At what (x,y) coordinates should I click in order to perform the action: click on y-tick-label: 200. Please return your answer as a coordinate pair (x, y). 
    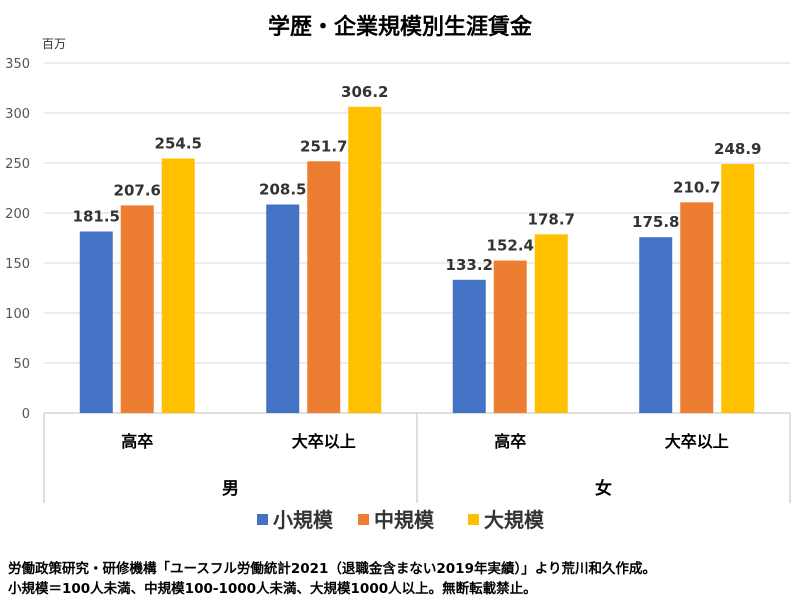
    Looking at the image, I should click on (17, 214).